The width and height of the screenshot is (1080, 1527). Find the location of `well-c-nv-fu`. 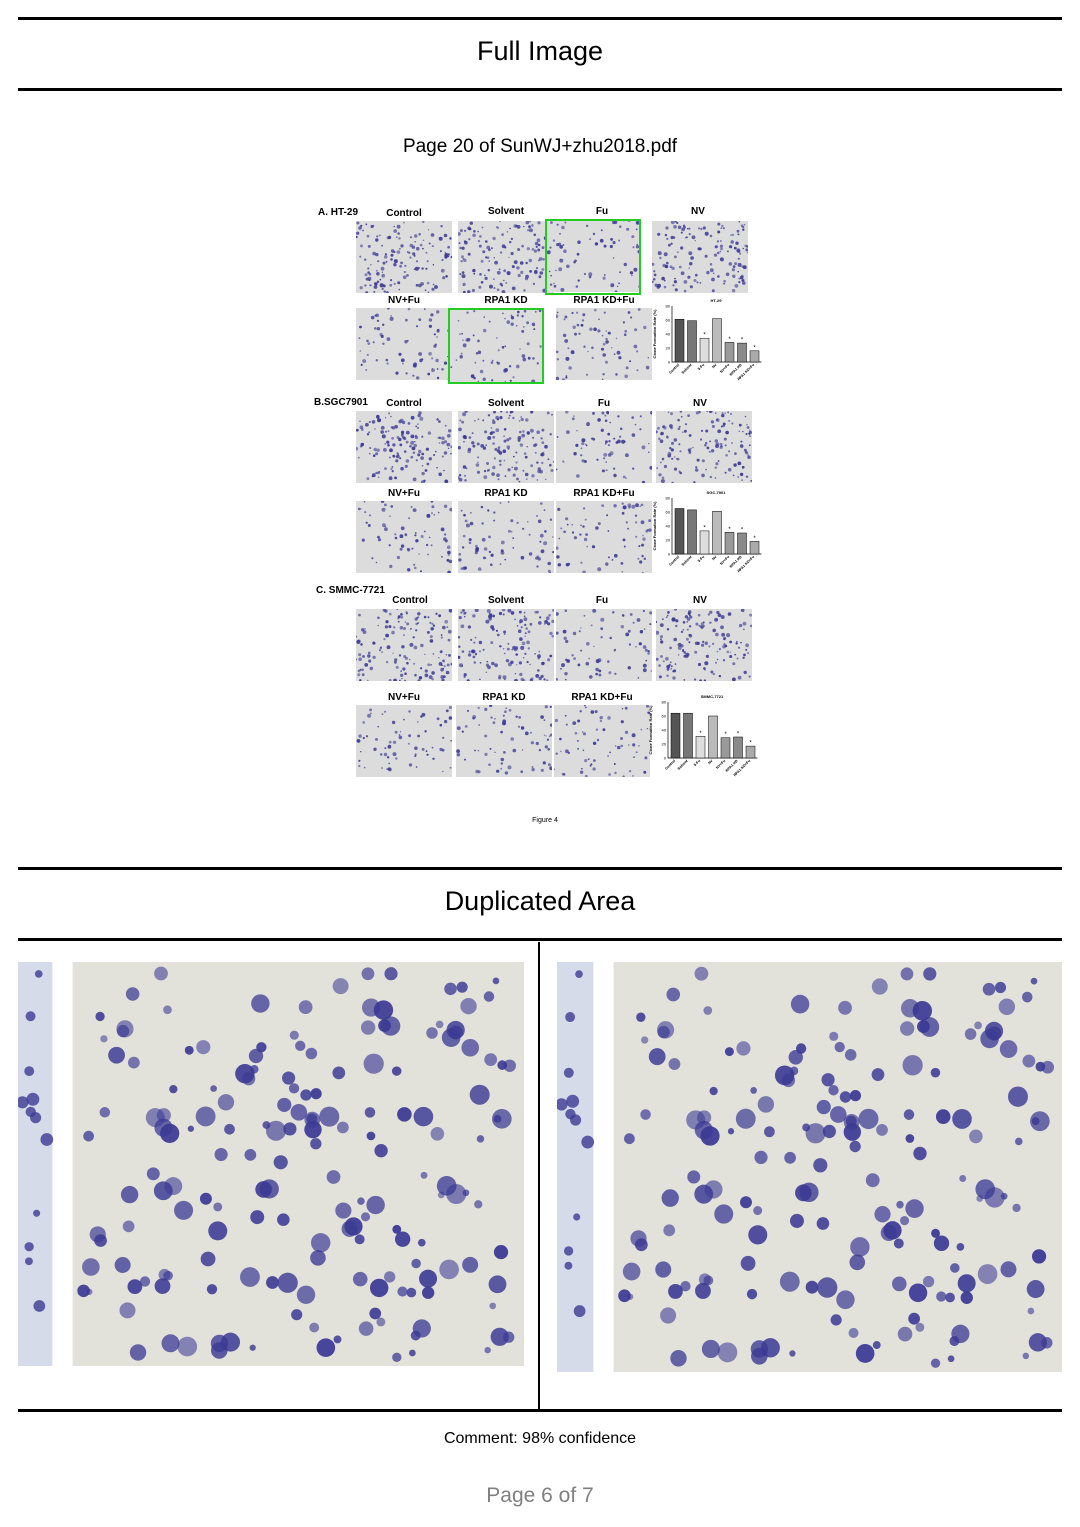

well-c-nv-fu is located at coordinates (404, 741).